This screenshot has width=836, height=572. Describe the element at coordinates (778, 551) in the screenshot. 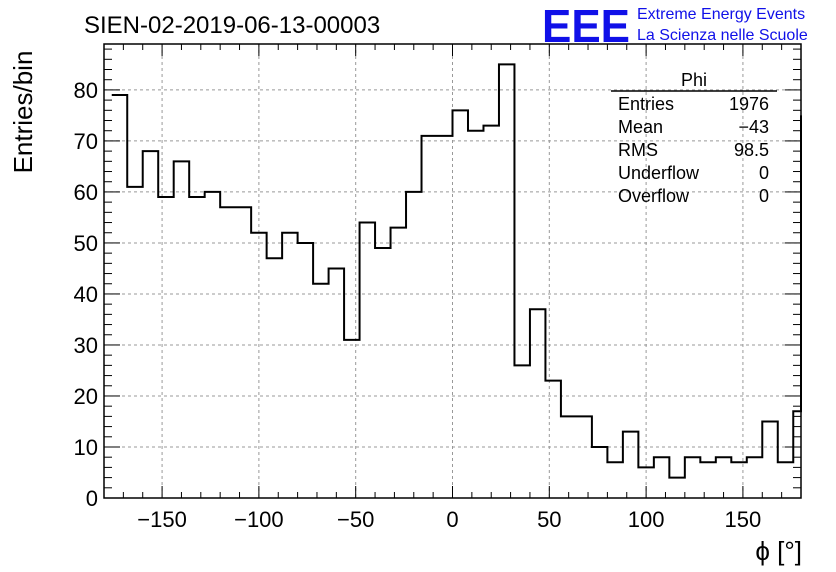

I see `x-axis-label: ϕ [°]` at that location.